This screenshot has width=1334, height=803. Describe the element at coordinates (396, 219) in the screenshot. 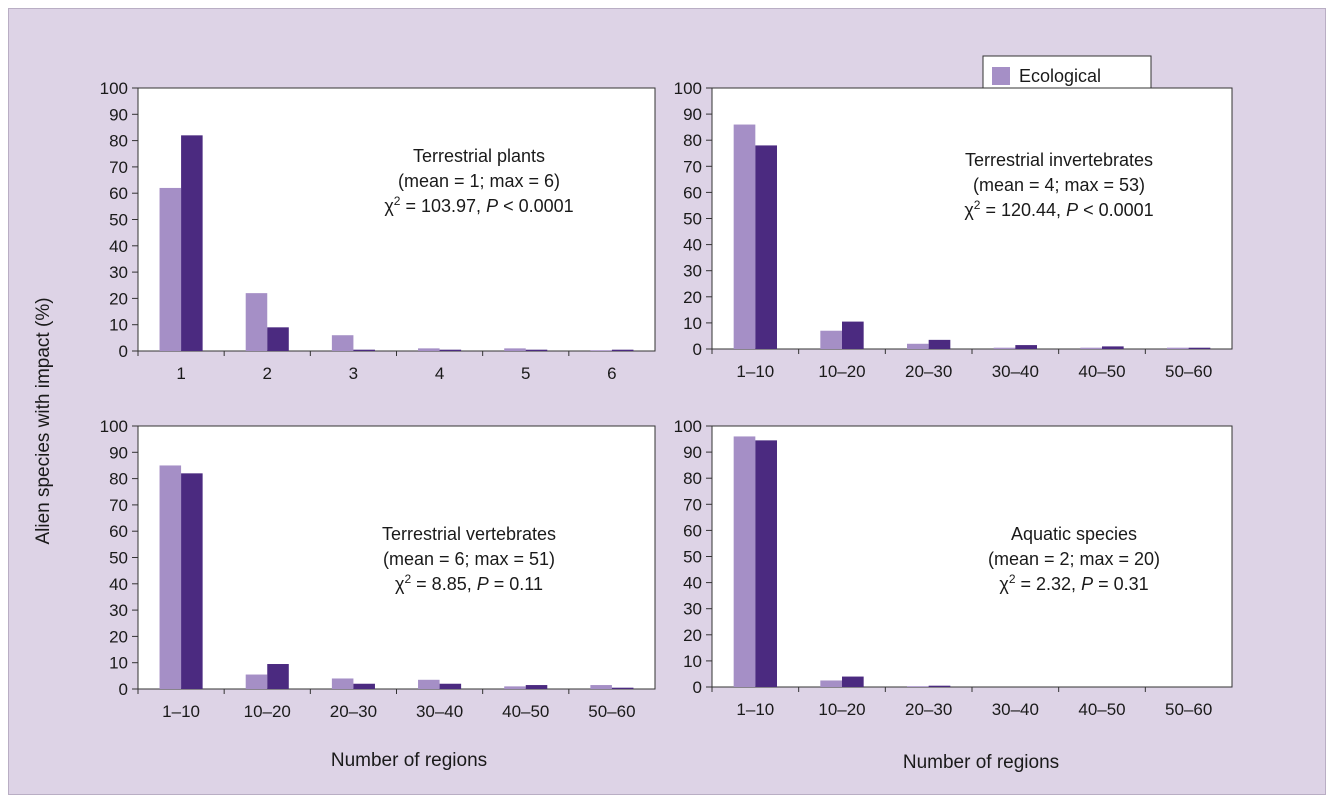

I see `plot-area` at that location.